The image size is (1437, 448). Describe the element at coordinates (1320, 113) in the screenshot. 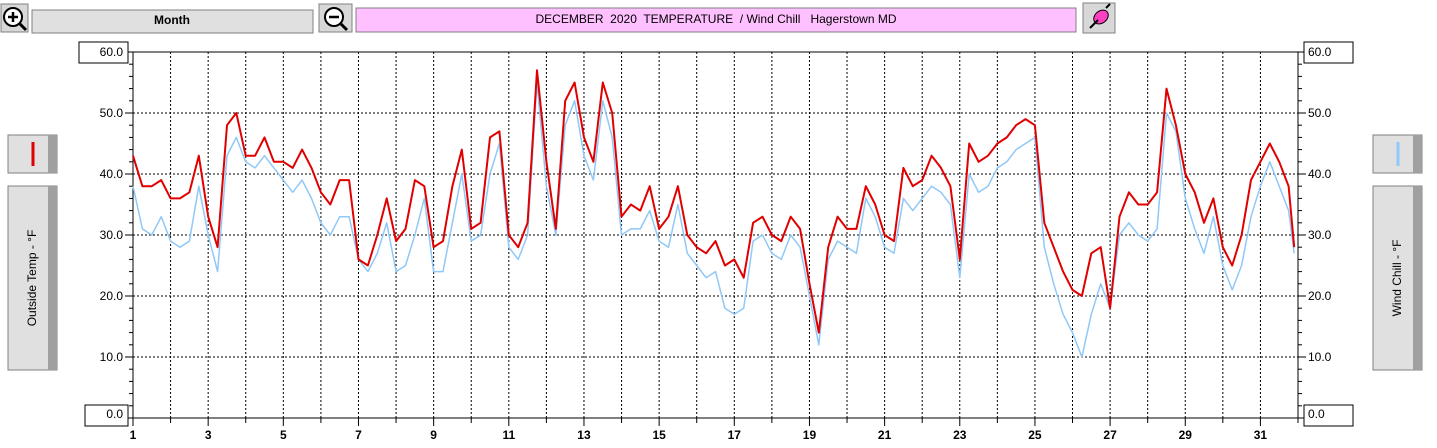

I see `y2-tick-label: 50.0` at that location.